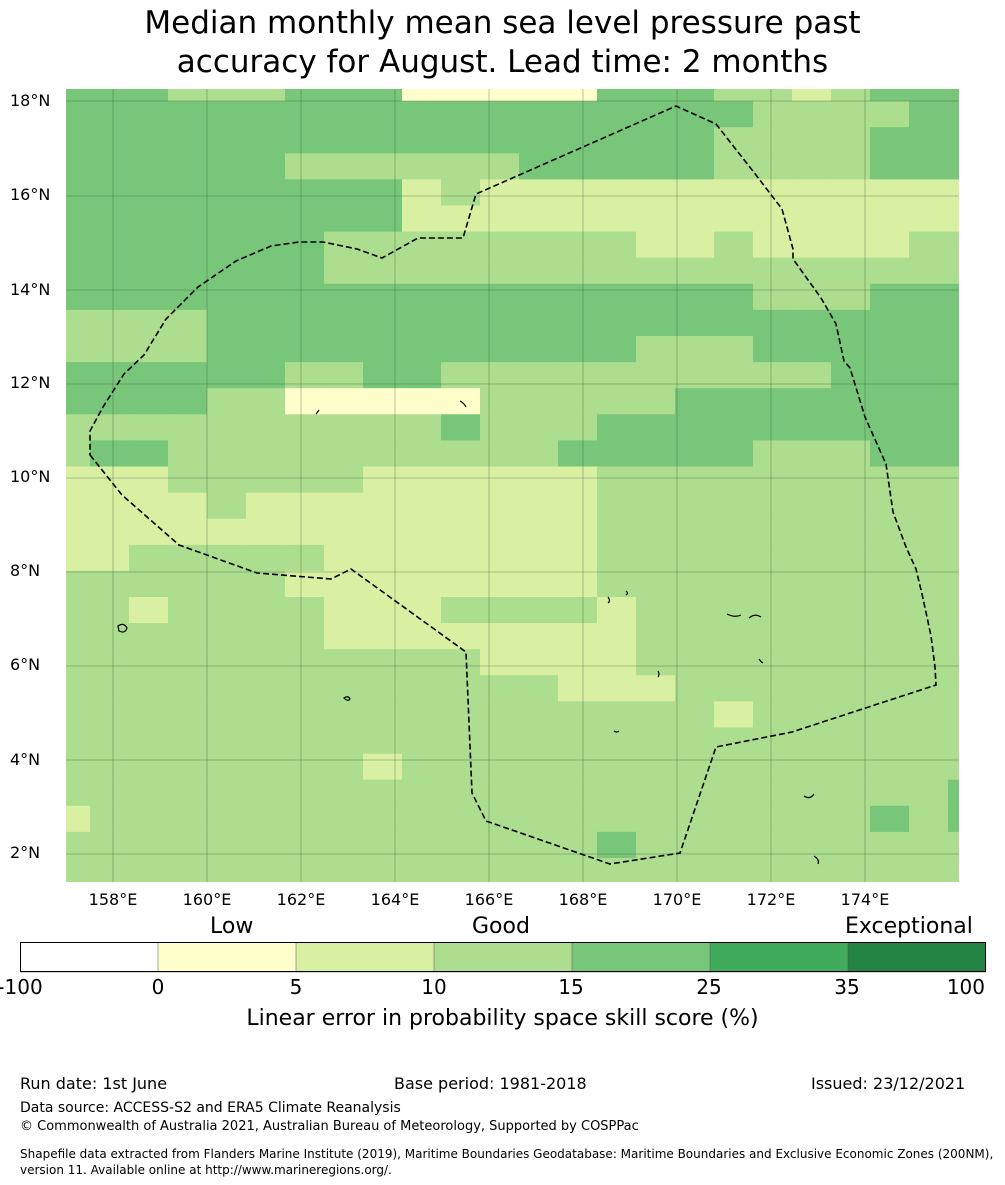 This screenshot has width=1005, height=1185. What do you see at coordinates (847, 987) in the screenshot?
I see `colorbar-tick: 35` at bounding box center [847, 987].